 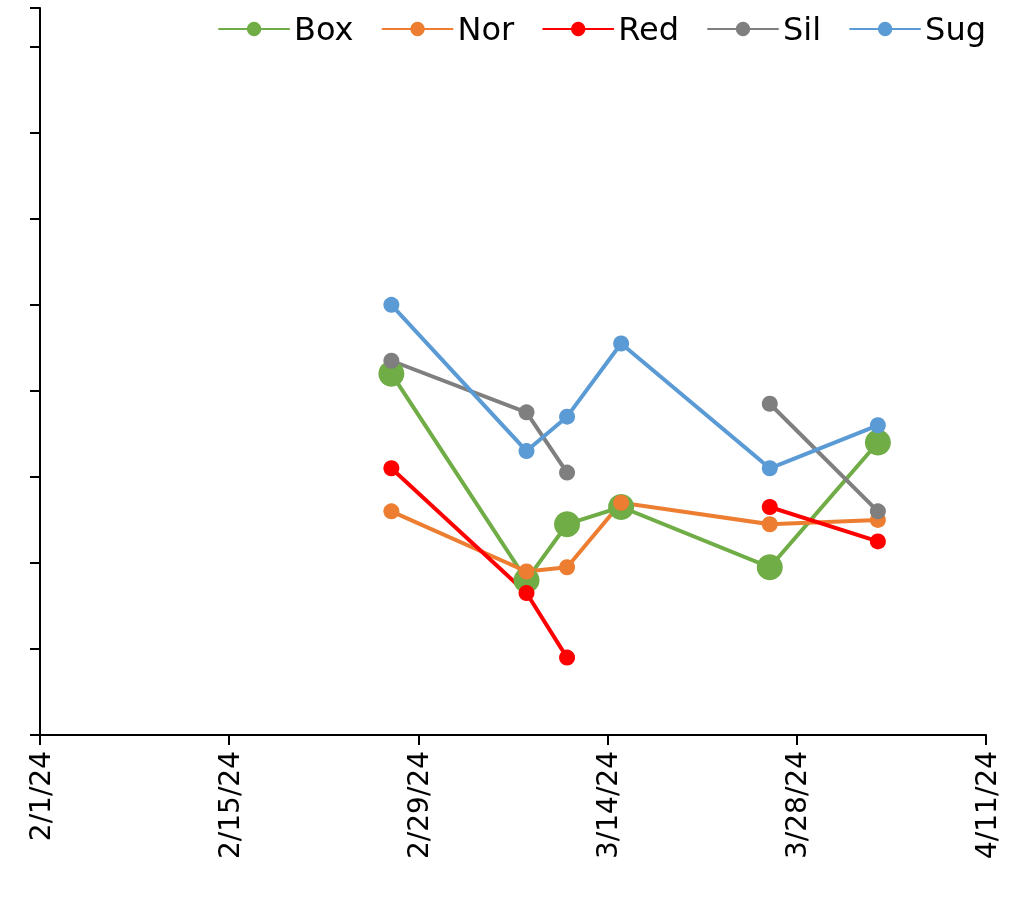 I want to click on legend-label: Sil, so click(x=802, y=29).